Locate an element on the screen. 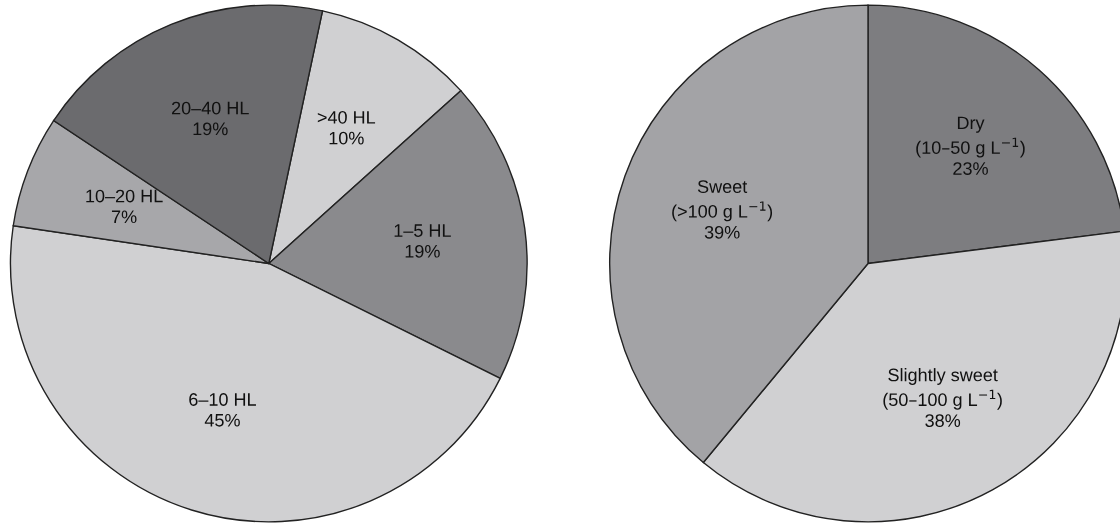 The width and height of the screenshot is (1120, 527). slice-label: 10–20 HL is located at coordinates (124, 196).